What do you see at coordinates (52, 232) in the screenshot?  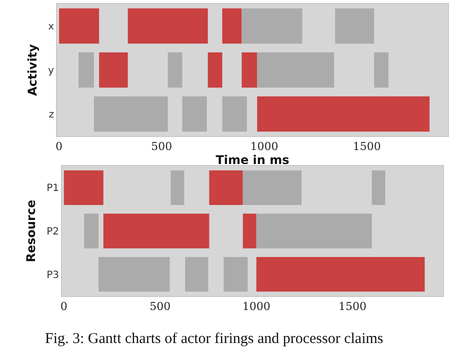 I see `y-tick-label: P2` at bounding box center [52, 232].